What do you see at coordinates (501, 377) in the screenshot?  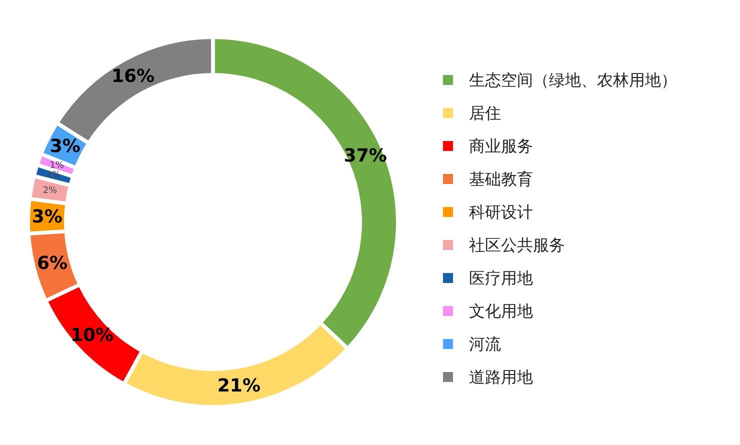 I see `legend-label: 道路用地` at bounding box center [501, 377].